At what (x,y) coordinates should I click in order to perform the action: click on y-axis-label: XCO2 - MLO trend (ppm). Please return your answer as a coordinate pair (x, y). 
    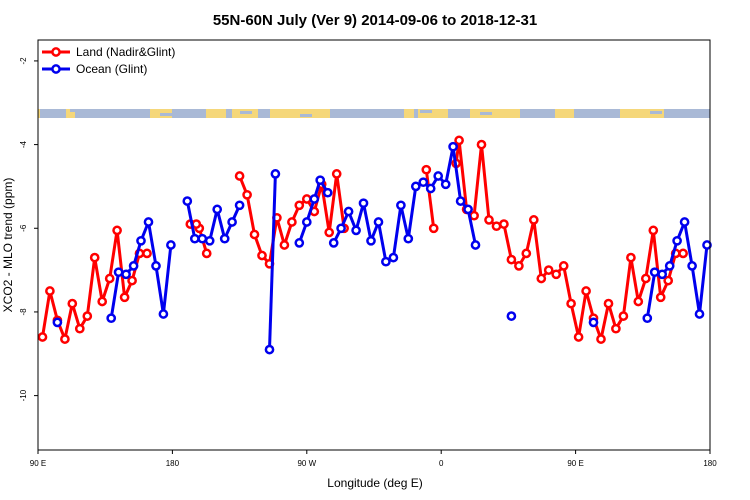
    Looking at the image, I should click on (8, 245).